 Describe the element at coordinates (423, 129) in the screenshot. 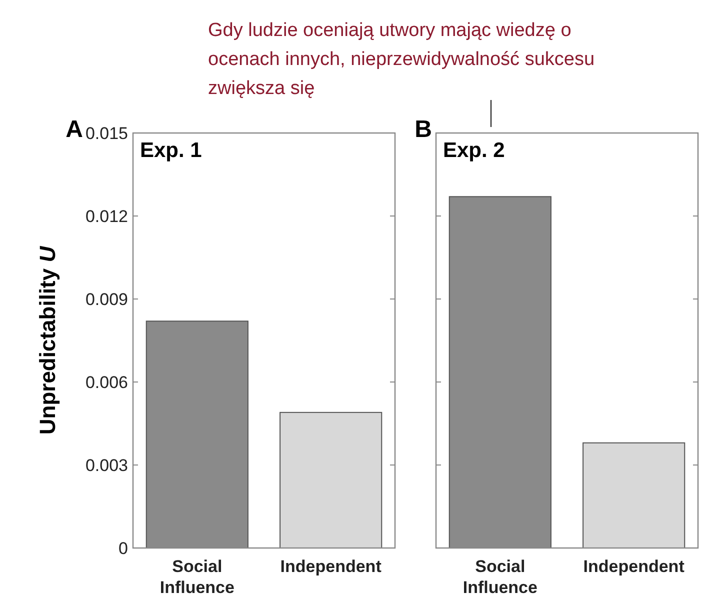

I see `chart-title: B` at that location.